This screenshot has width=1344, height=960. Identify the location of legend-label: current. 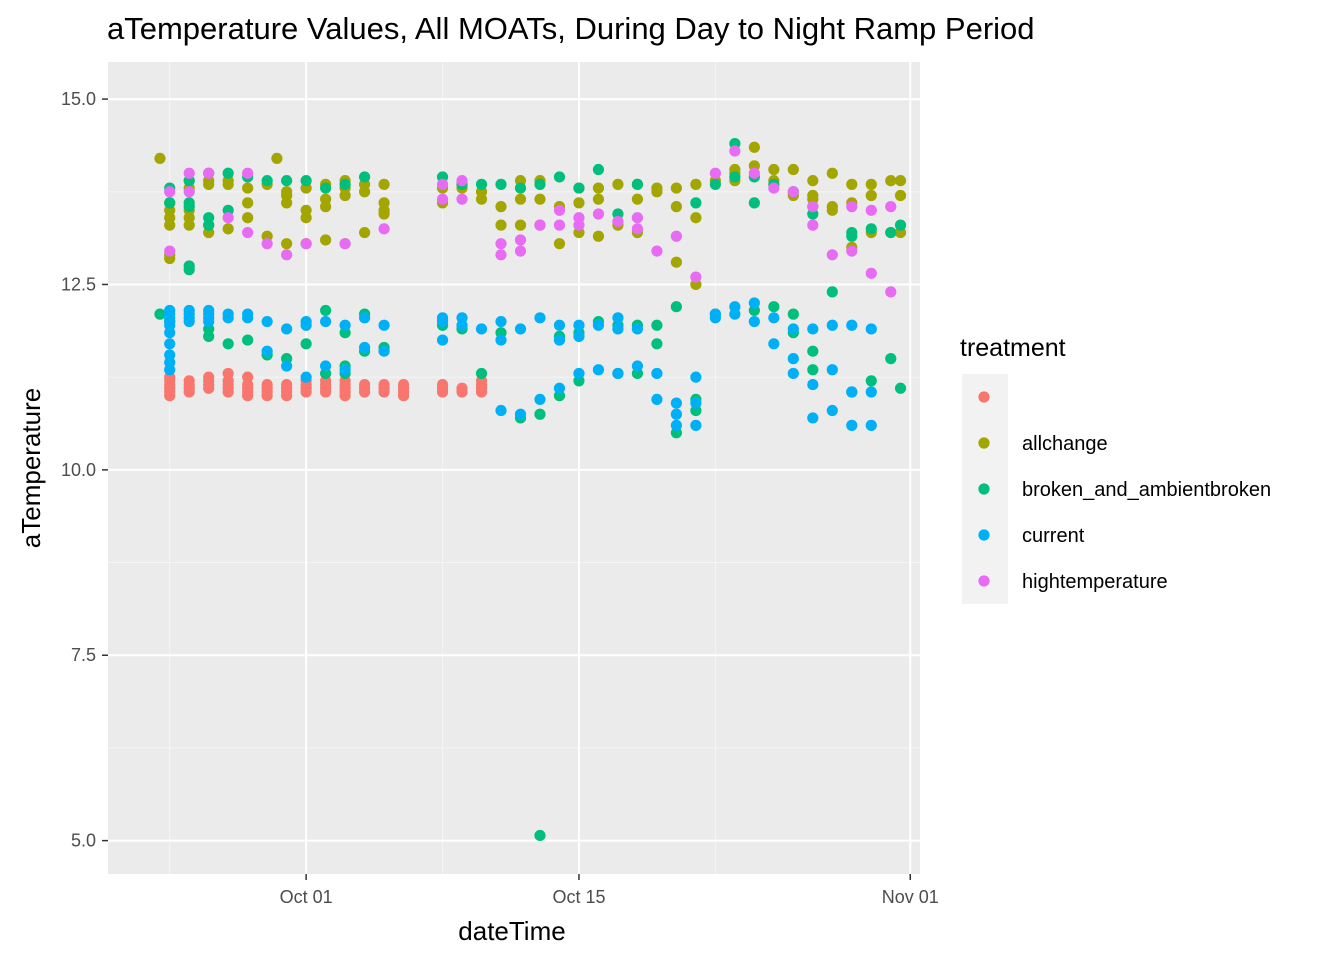
(1053, 536).